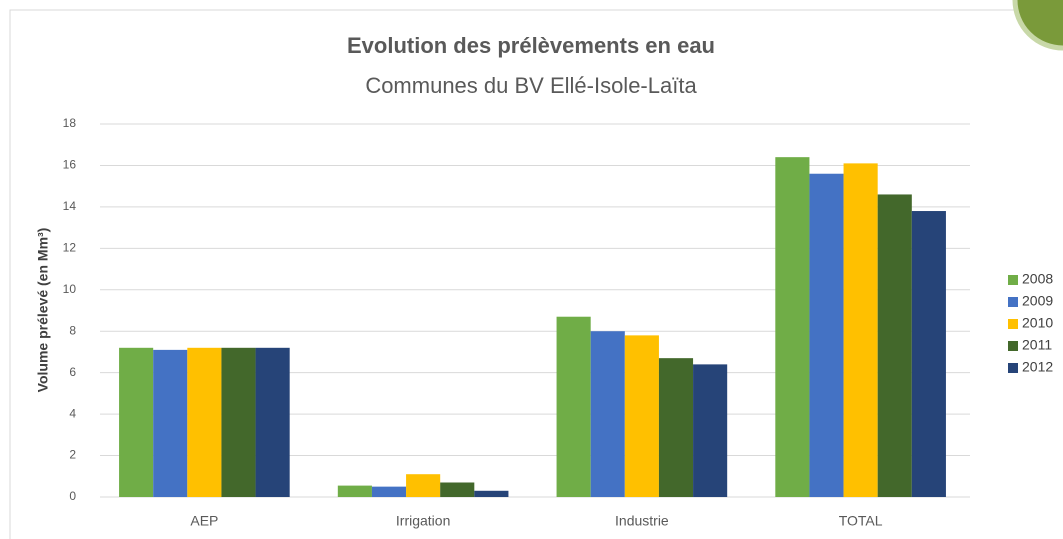 Image resolution: width=1063 pixels, height=539 pixels. Describe the element at coordinates (423, 521) in the screenshot. I see `x-tick-label: Irrigation` at that location.